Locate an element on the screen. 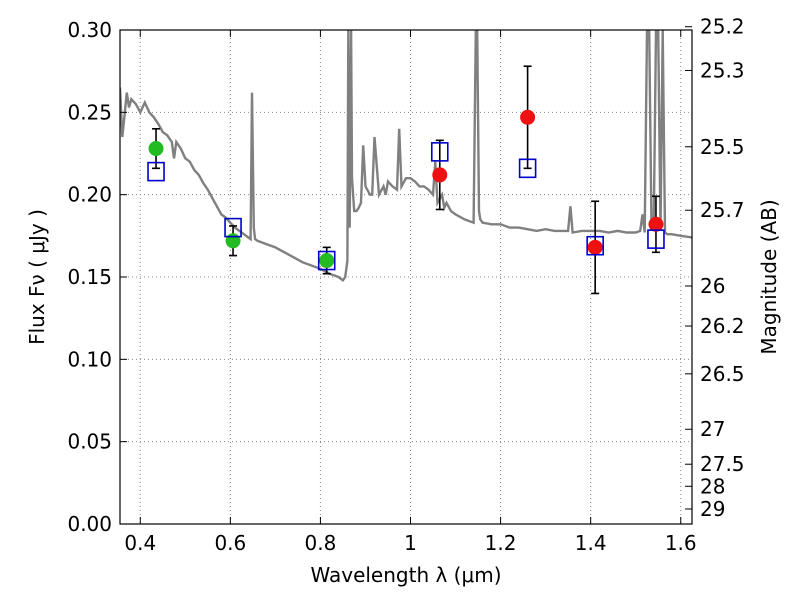  mag-tick-label: 26 is located at coordinates (712, 286).